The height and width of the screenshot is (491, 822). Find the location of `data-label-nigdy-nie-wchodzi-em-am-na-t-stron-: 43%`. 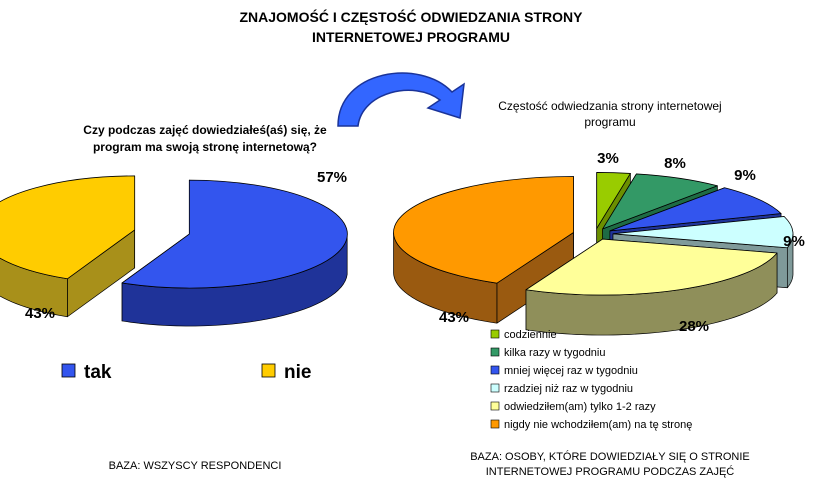

data-label-nigdy-nie-wchodzi-em-am-na-t-stron-: 43% is located at coordinates (454, 317).